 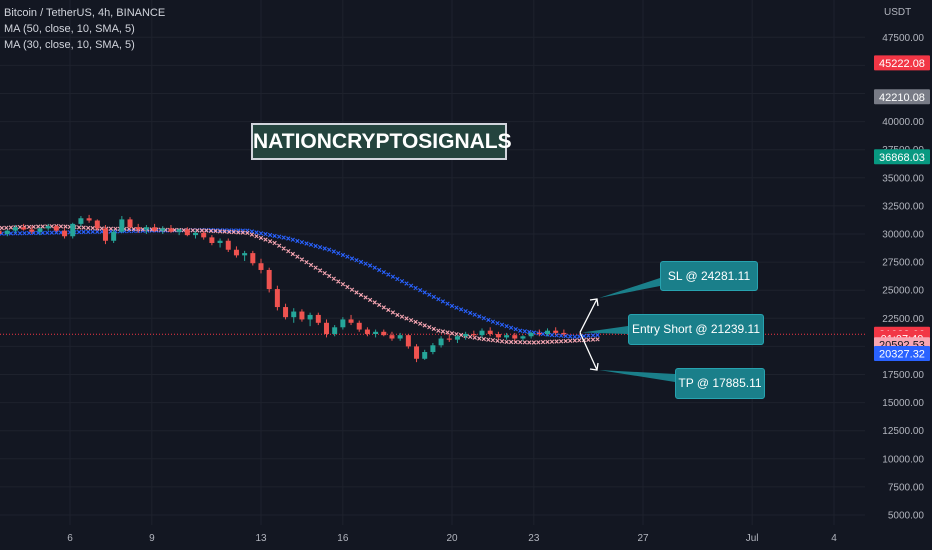 What do you see at coordinates (906, 516) in the screenshot?
I see `y-tick-label: 5000.00` at bounding box center [906, 516].